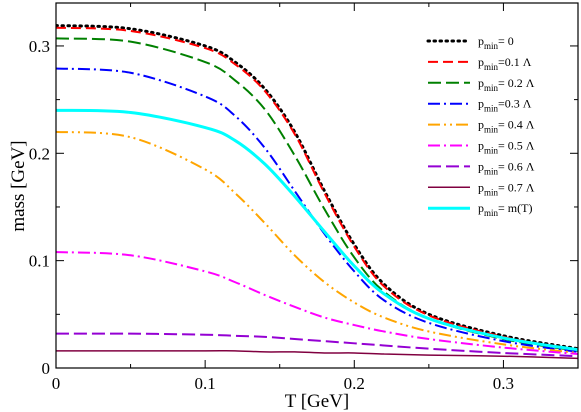  What do you see at coordinates (496, 42) in the screenshot?
I see `legend-entry: pmin= 0` at bounding box center [496, 42].